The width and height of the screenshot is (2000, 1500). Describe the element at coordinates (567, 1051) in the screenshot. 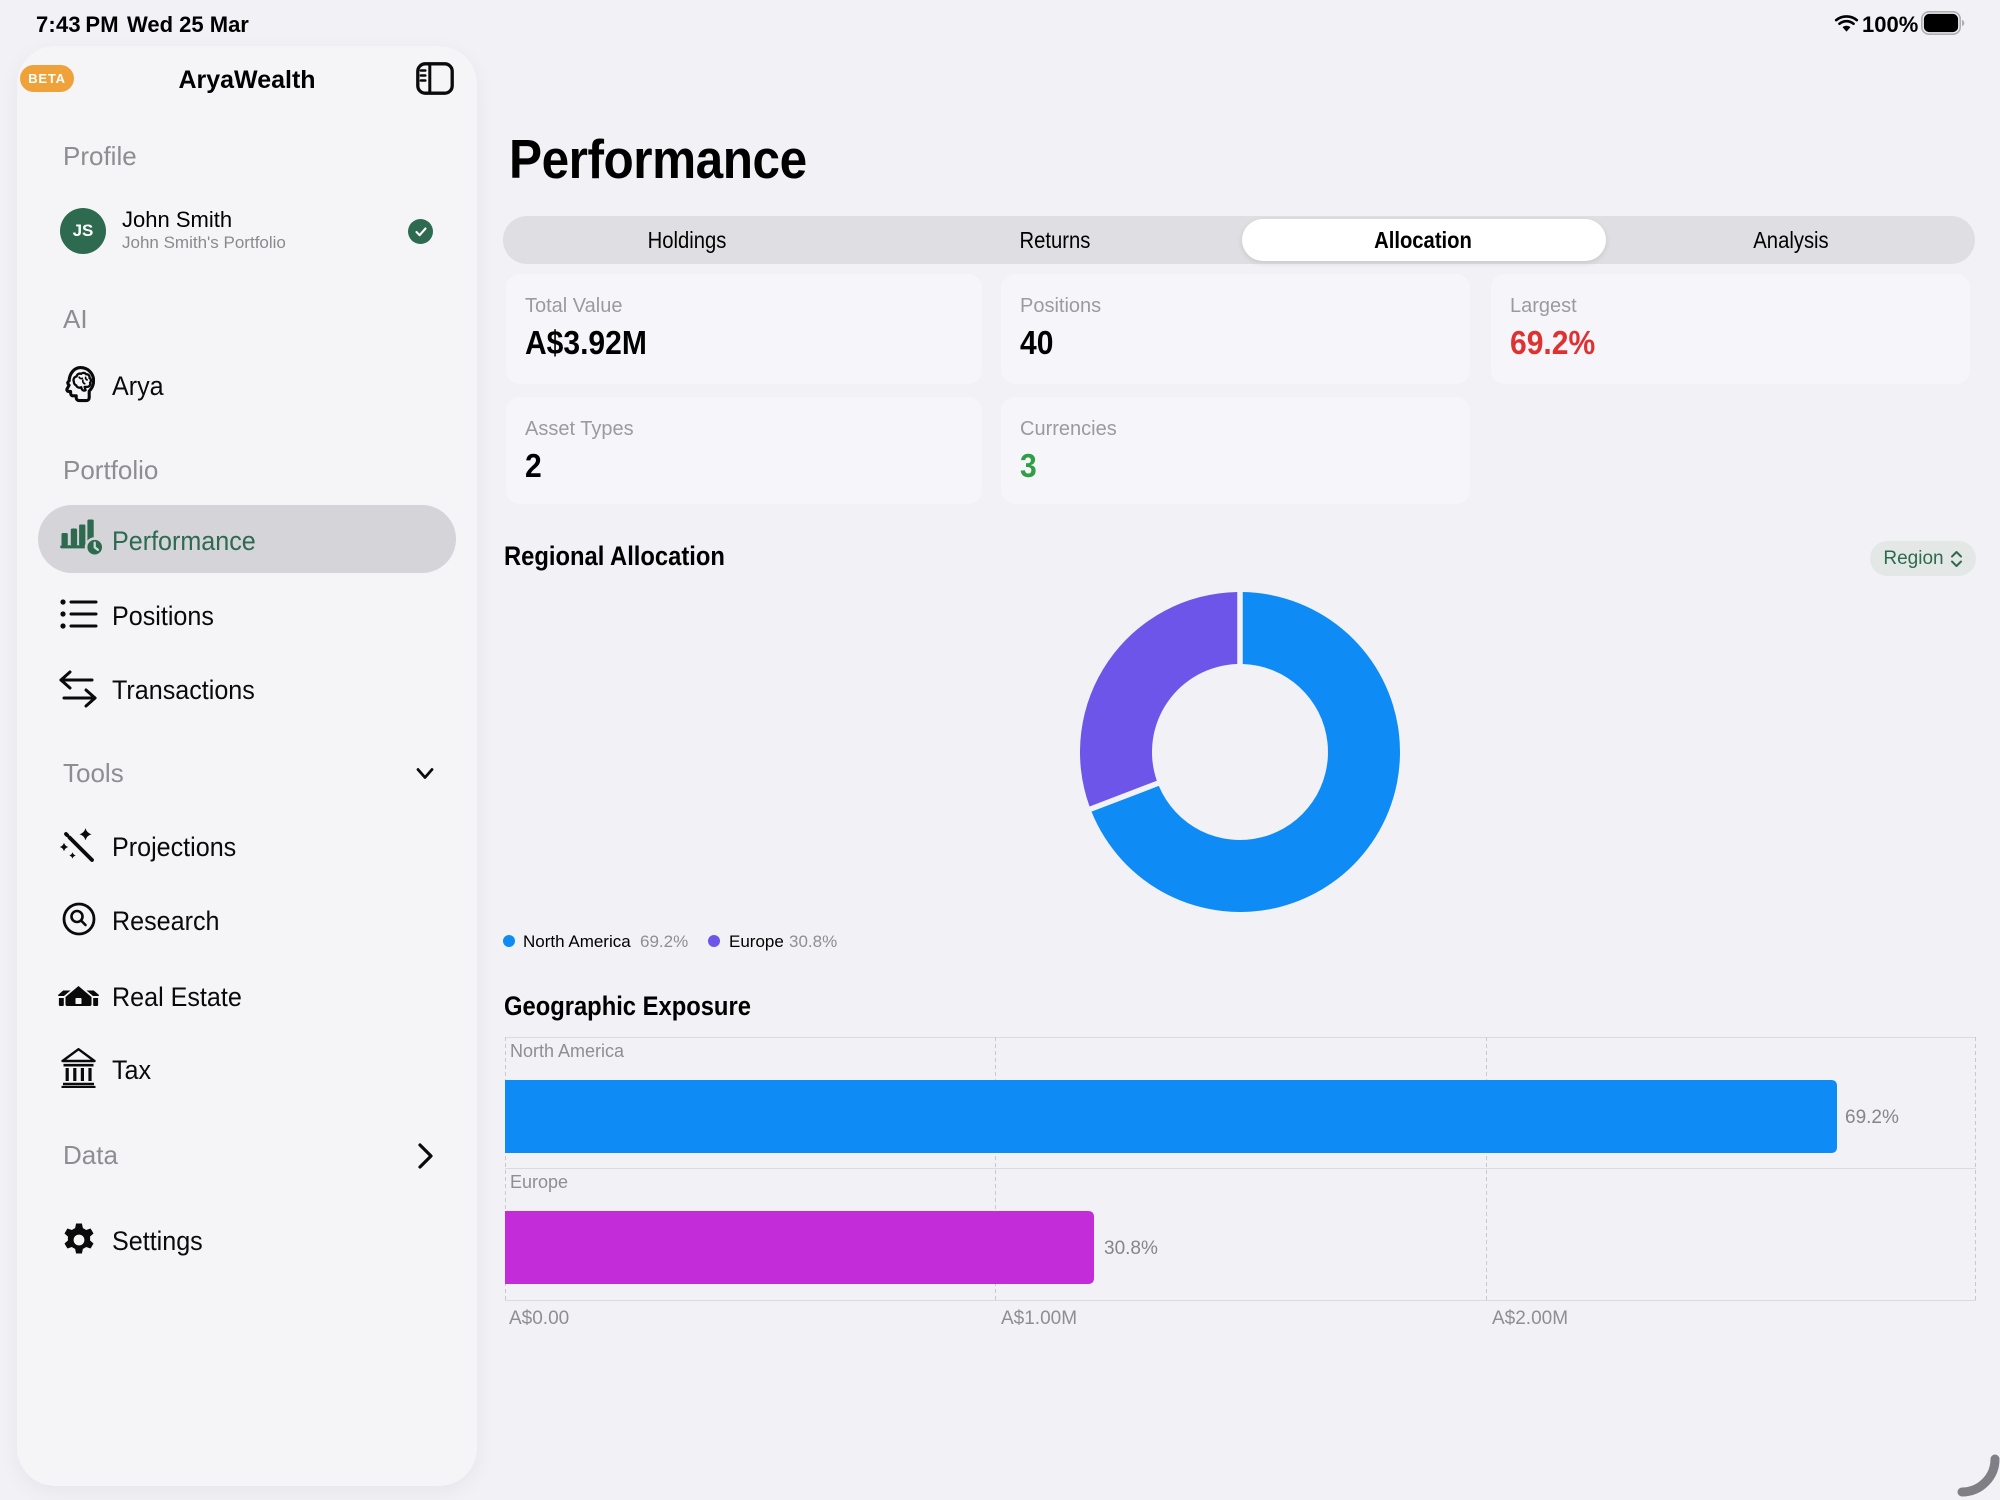

I see `svg-text: North America` at that location.